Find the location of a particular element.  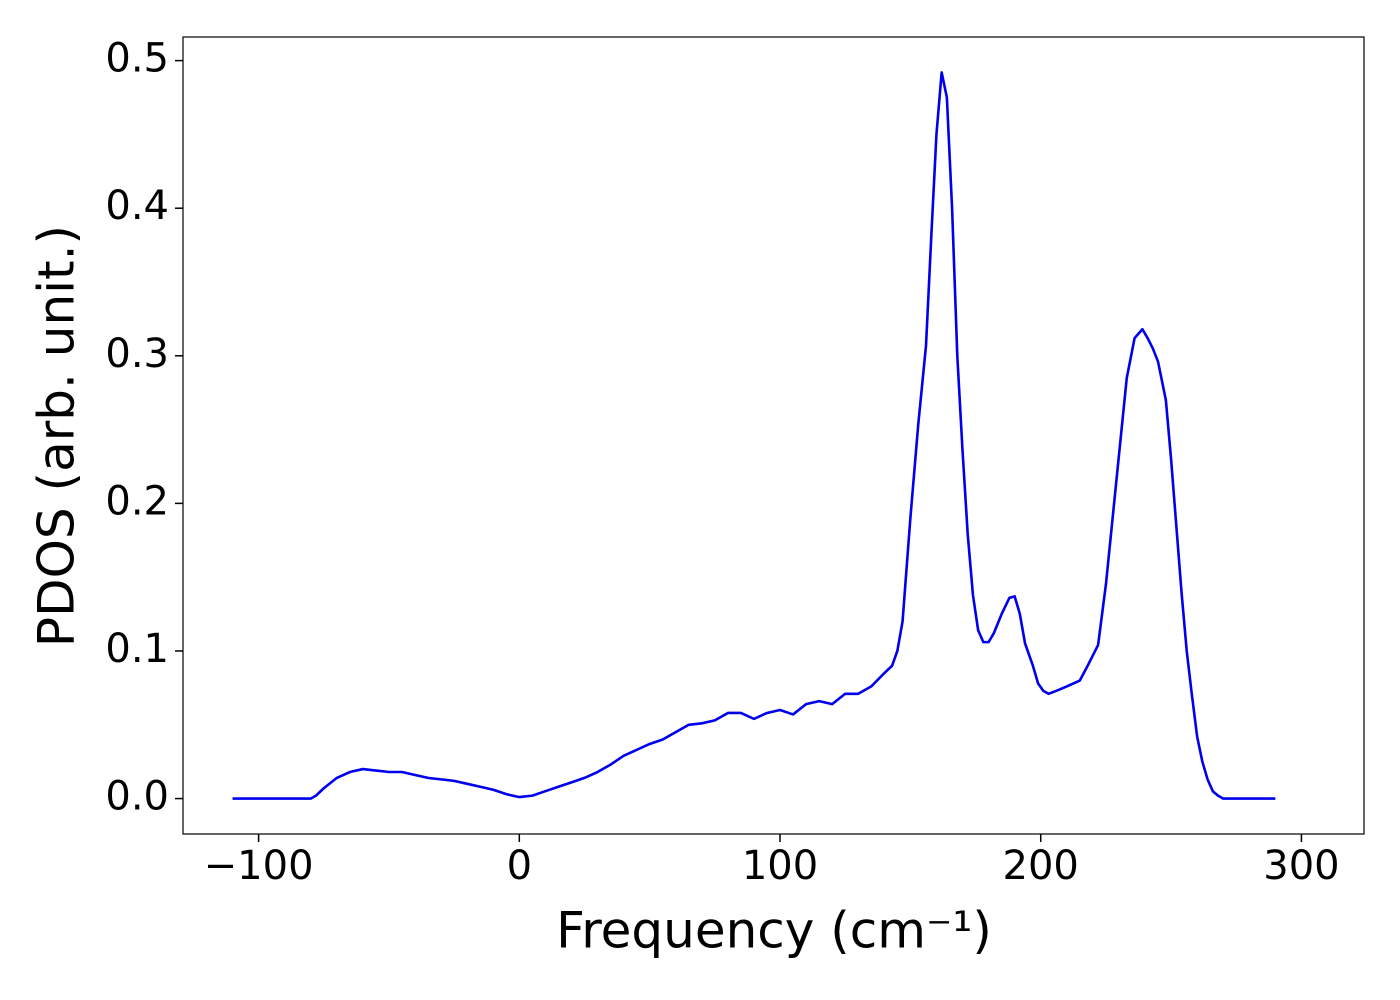

x-tick-label: 0 is located at coordinates (519, 866).